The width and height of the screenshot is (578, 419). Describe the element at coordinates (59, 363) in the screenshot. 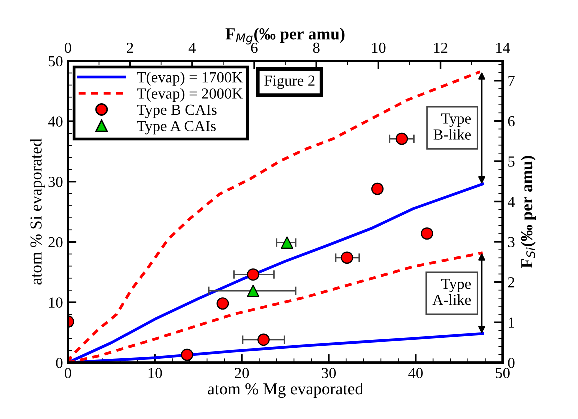

I see `y-tick-label: 0` at that location.